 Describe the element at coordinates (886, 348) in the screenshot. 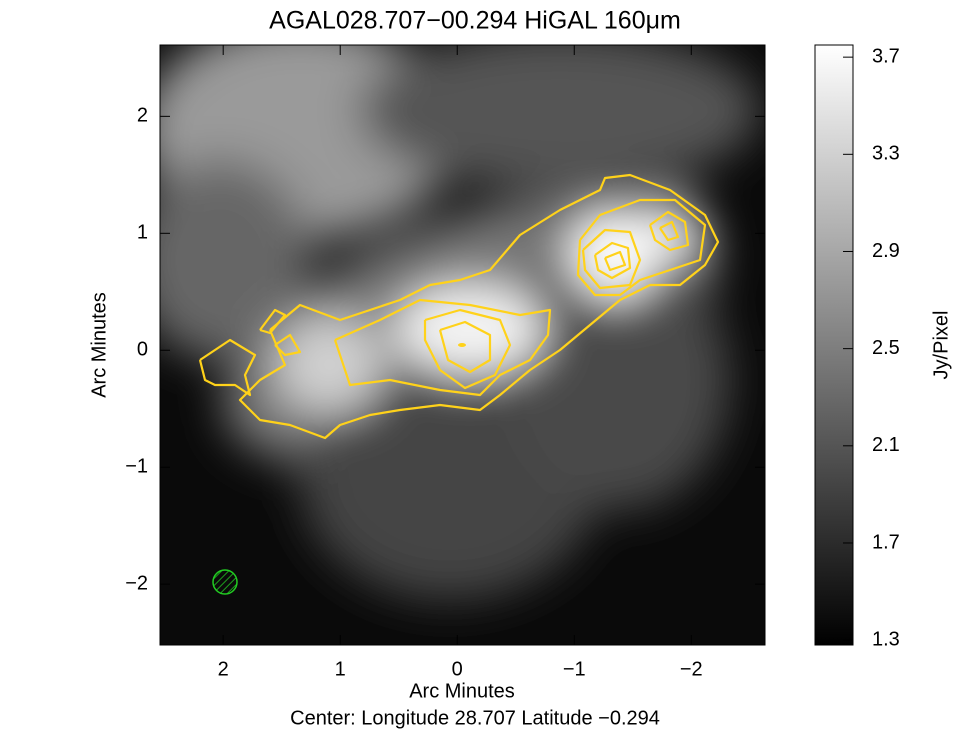

I see `colorbar-tick-label: 2.5` at that location.